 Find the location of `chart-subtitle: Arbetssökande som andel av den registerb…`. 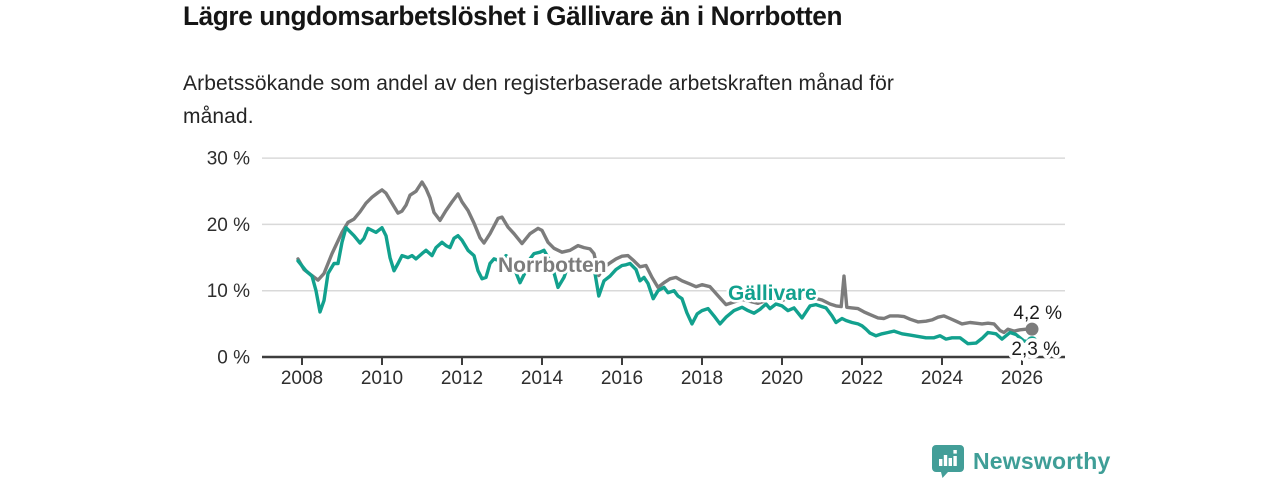

chart-subtitle: Arbetssökande som andel av den registerb… is located at coordinates (538, 100).